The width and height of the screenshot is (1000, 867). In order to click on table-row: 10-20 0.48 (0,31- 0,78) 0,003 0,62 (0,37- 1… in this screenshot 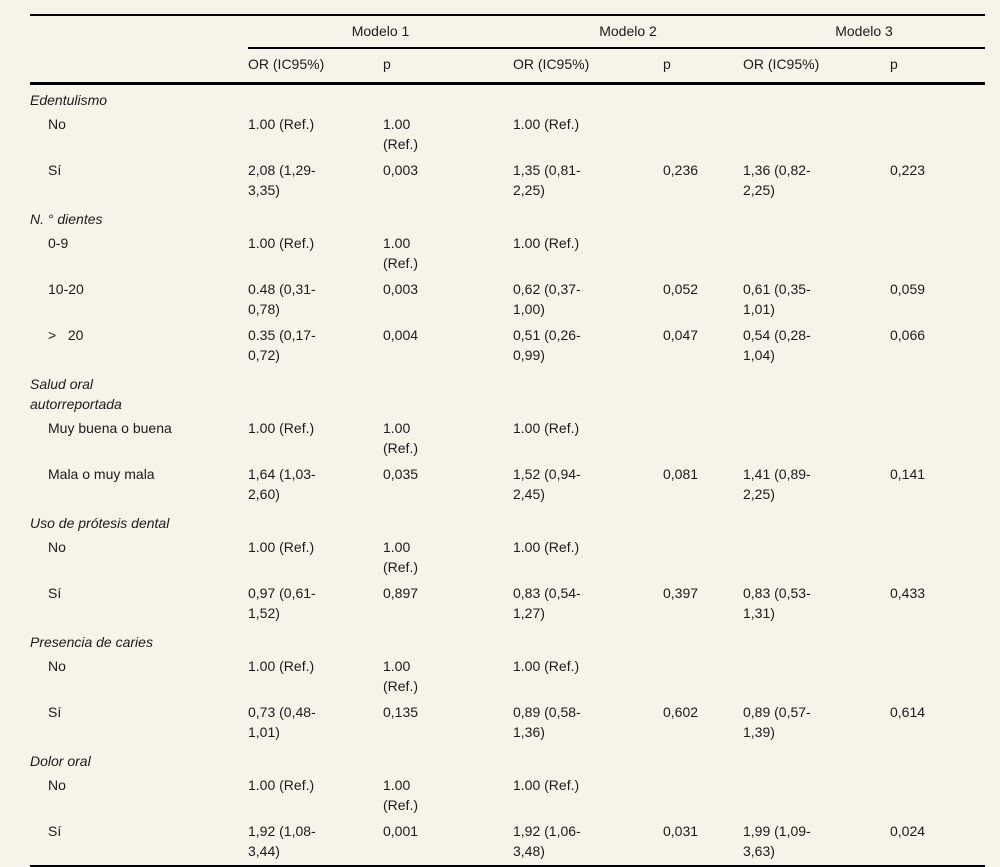, I will do `click(507, 300)`.